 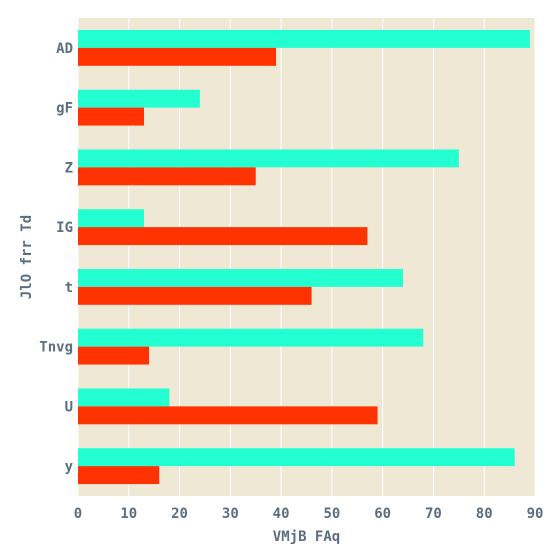 I want to click on x-tick-labels: 0 10 20 30 40 50 60 70 80 90, so click(x=309, y=514).